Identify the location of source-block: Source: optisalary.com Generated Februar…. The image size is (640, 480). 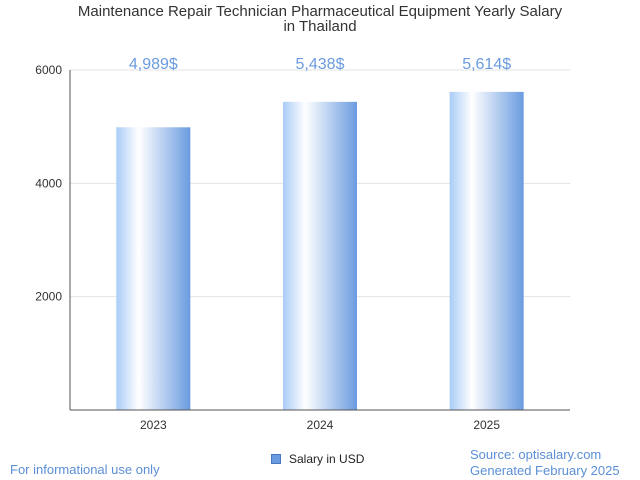
(545, 463).